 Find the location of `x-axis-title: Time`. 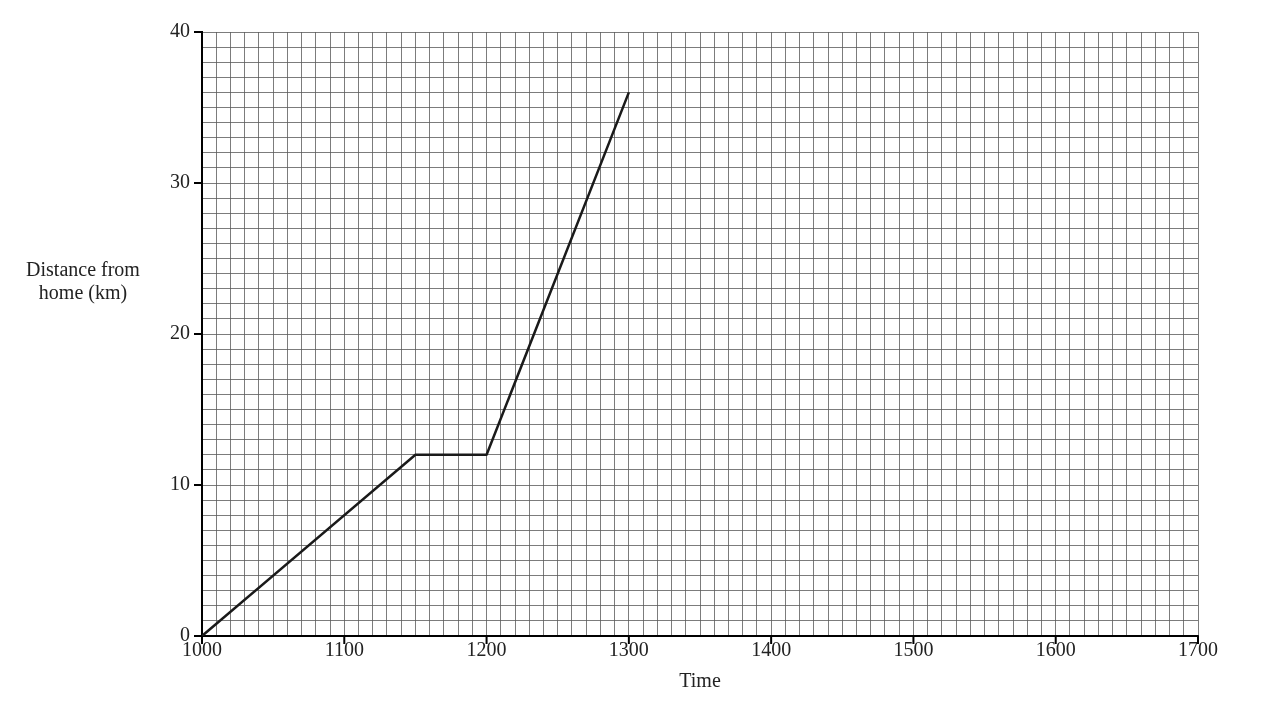

x-axis-title: Time is located at coordinates (700, 680).